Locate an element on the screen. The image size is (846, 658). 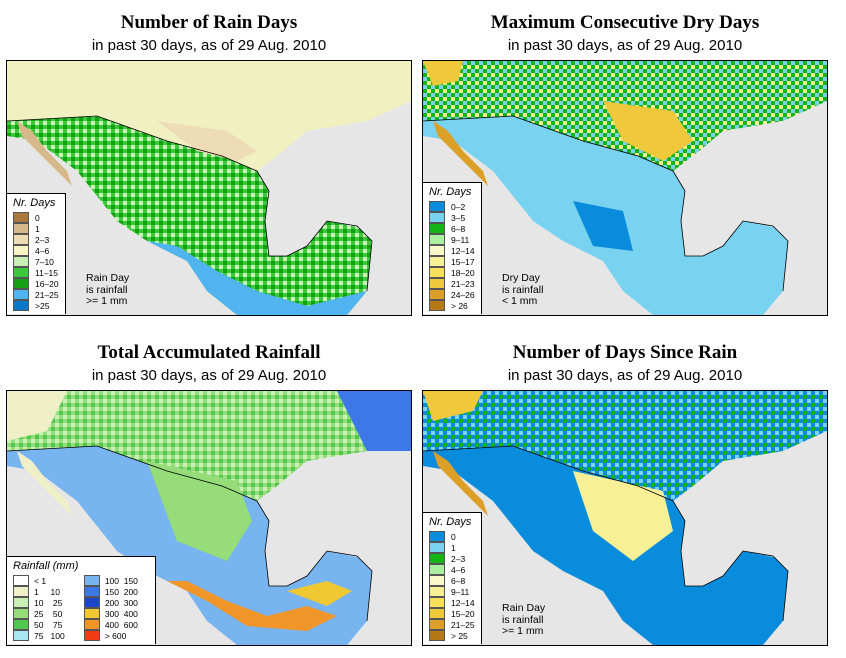
legend-item: > 25 is located at coordinates (452, 635).